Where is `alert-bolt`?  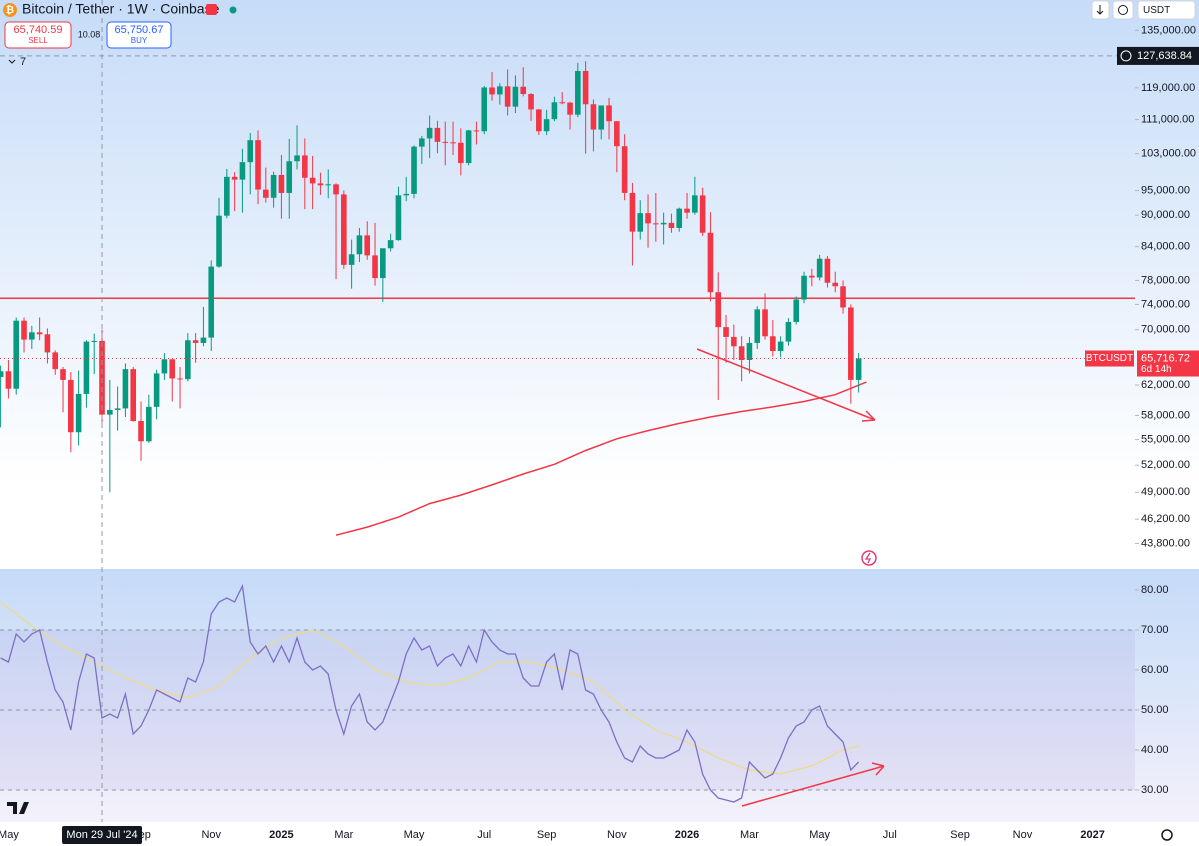
alert-bolt is located at coordinates (868, 558).